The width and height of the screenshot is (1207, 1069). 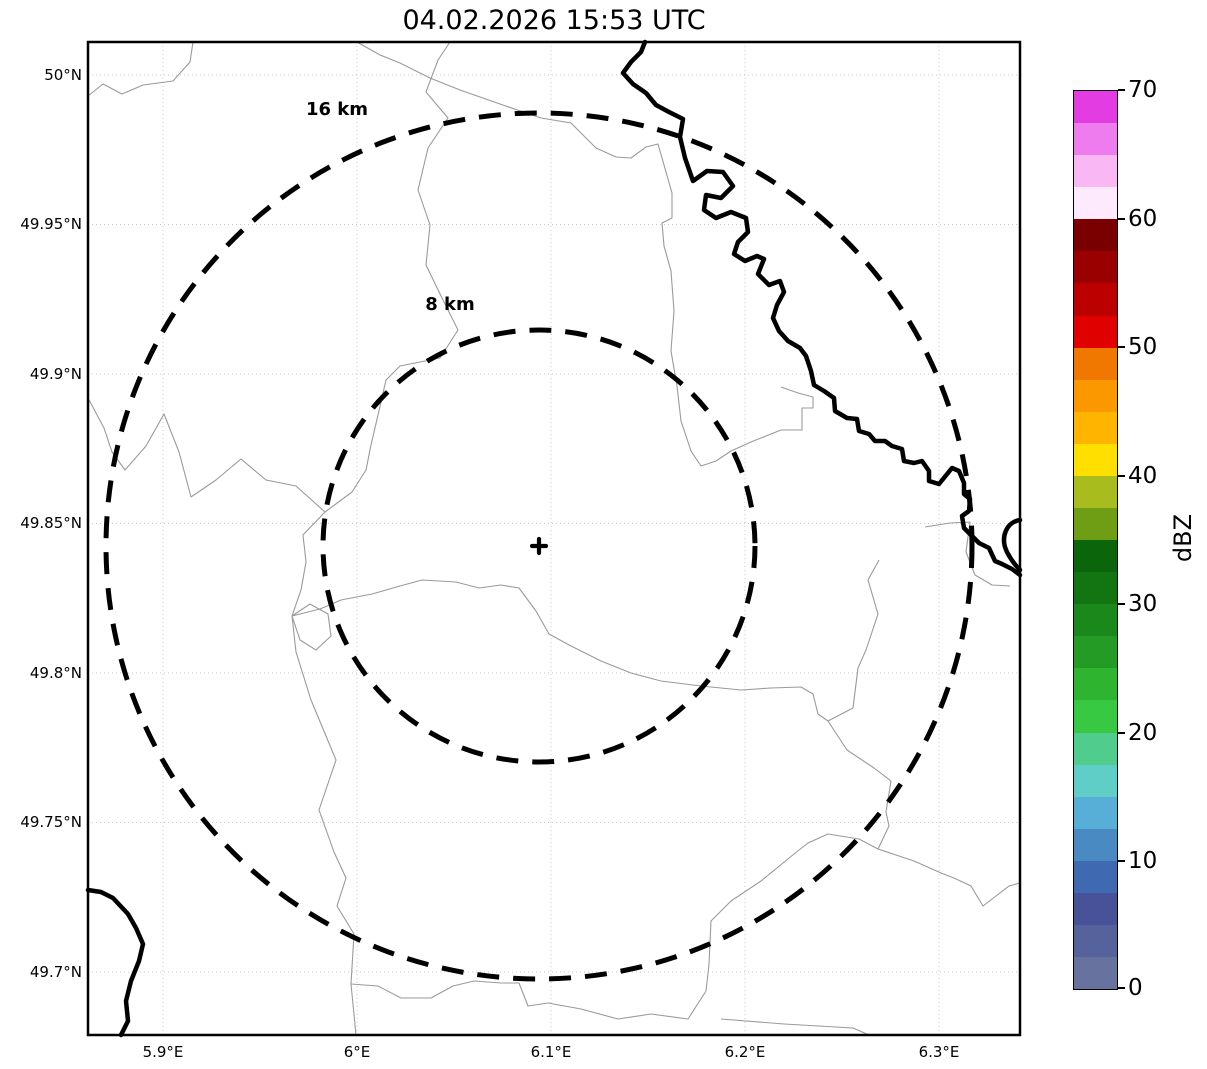 I want to click on y-tick-label: 49.9°N, so click(x=55, y=374).